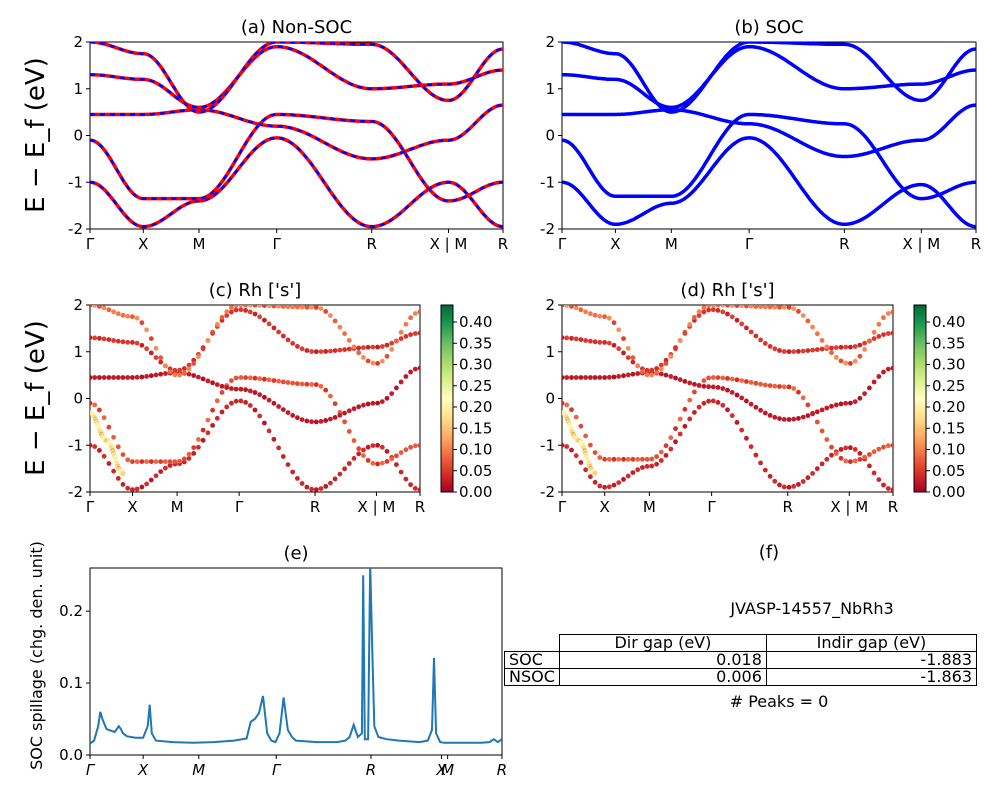 Image resolution: width=1000 pixels, height=800 pixels. I want to click on gap-table-row: SOC 0.018 -1.883, so click(741, 660).